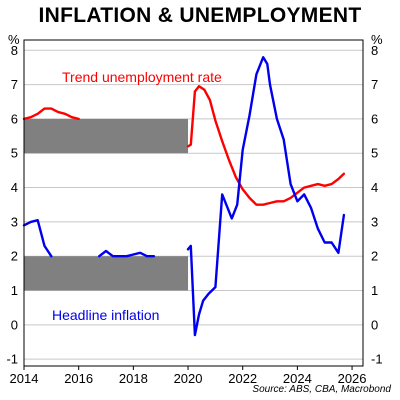 Image resolution: width=400 pixels, height=400 pixels. Describe the element at coordinates (142, 77) in the screenshot. I see `unemployment-annotation: Trend unemployment rate` at that location.